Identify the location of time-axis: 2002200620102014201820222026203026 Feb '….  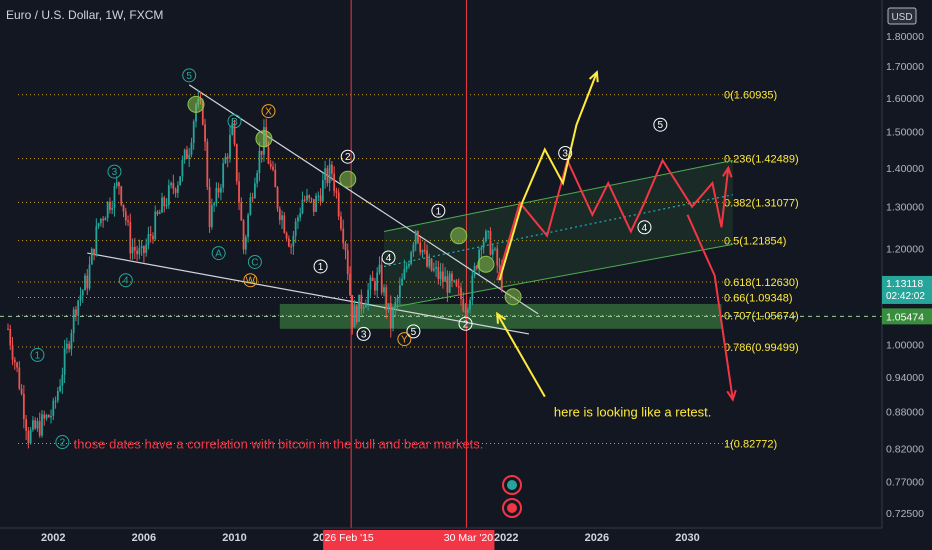
(466, 538).